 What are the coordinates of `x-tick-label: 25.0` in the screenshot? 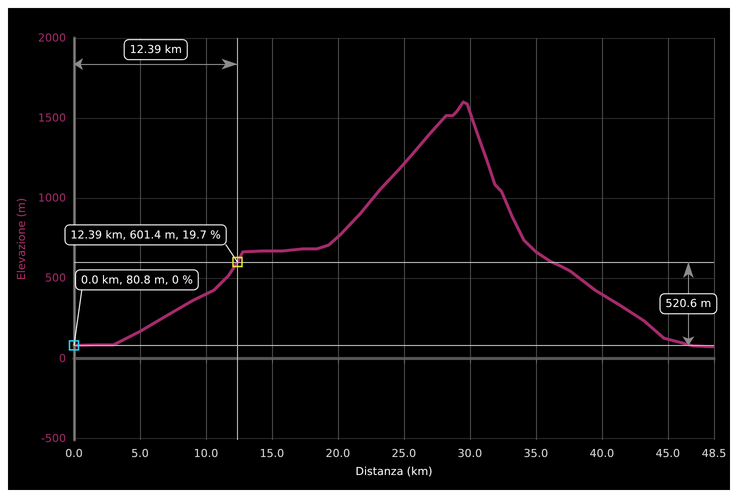 It's located at (404, 453).